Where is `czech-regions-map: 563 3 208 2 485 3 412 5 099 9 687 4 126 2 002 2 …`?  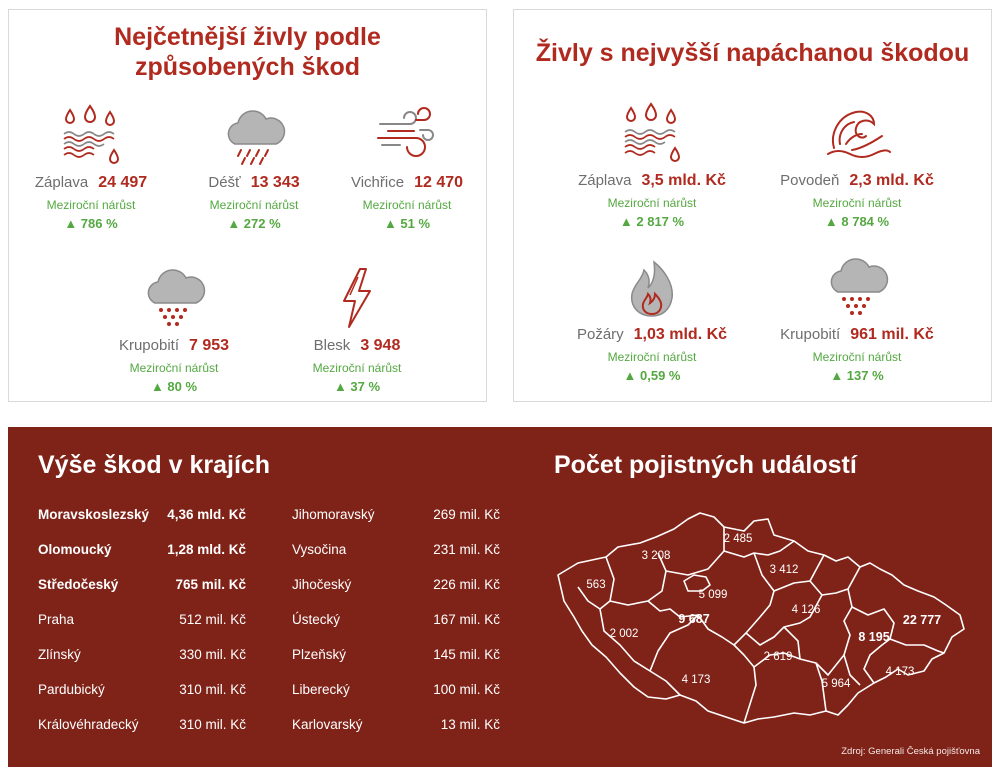
czech-regions-map: 563 3 208 2 485 3 412 5 099 9 687 4 126 2 002 2 … is located at coordinates (761, 618).